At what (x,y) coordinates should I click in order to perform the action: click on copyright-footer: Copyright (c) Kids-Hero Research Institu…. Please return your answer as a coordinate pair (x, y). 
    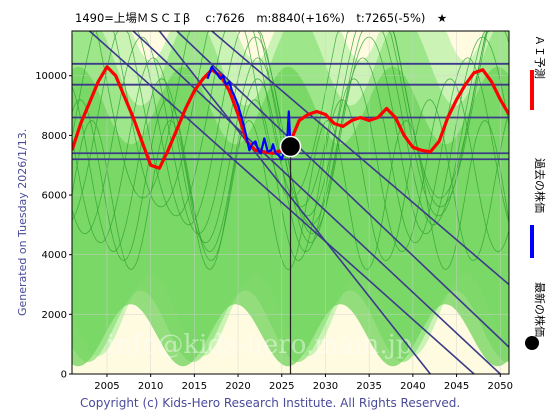
    Looking at the image, I should click on (270, 403).